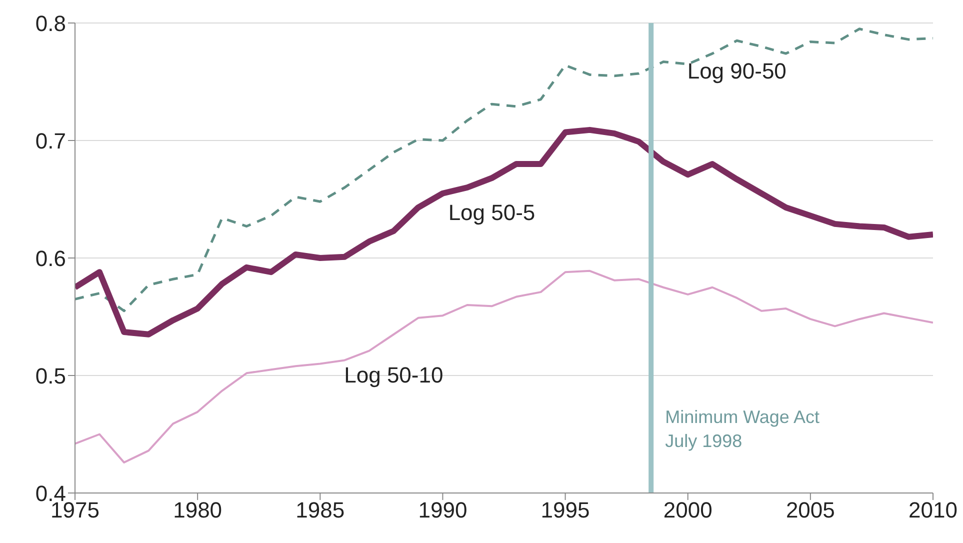  Describe the element at coordinates (736, 71) in the screenshot. I see `series-label: Log 90-50` at that location.